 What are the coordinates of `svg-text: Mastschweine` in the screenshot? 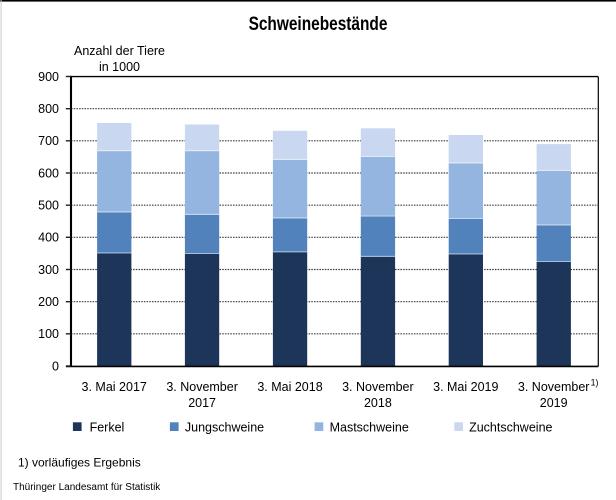 It's located at (369, 427).